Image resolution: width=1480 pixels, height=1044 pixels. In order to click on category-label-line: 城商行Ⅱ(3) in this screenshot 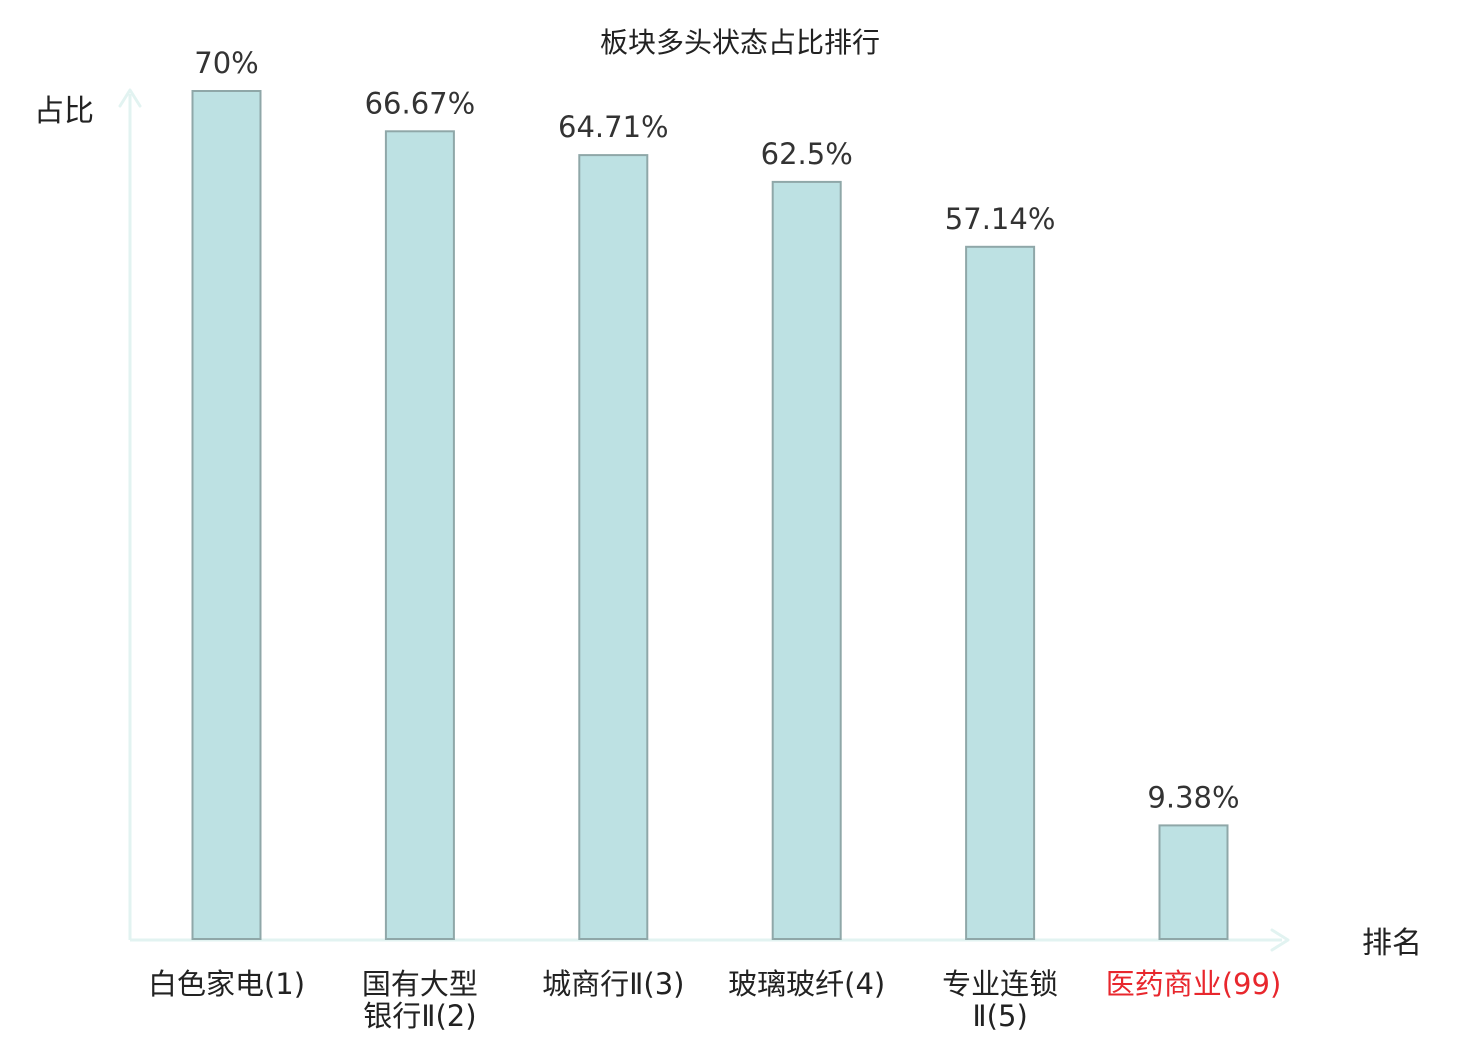, I will do `click(613, 984)`.